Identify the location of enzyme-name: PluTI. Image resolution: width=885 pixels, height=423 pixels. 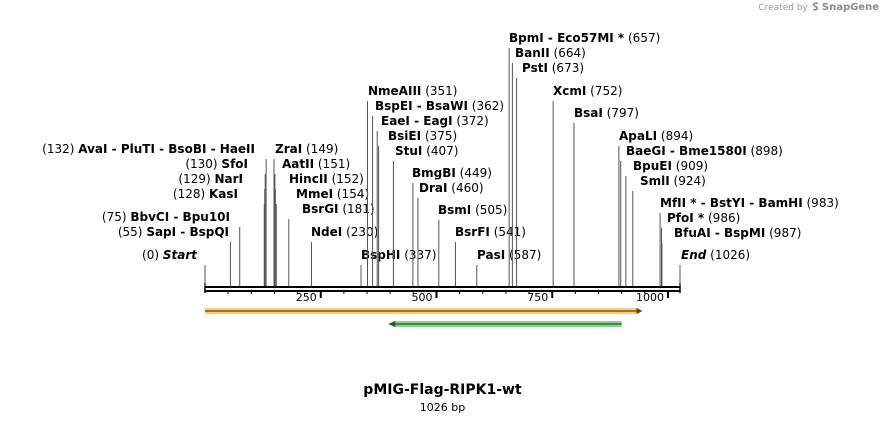
(138, 149).